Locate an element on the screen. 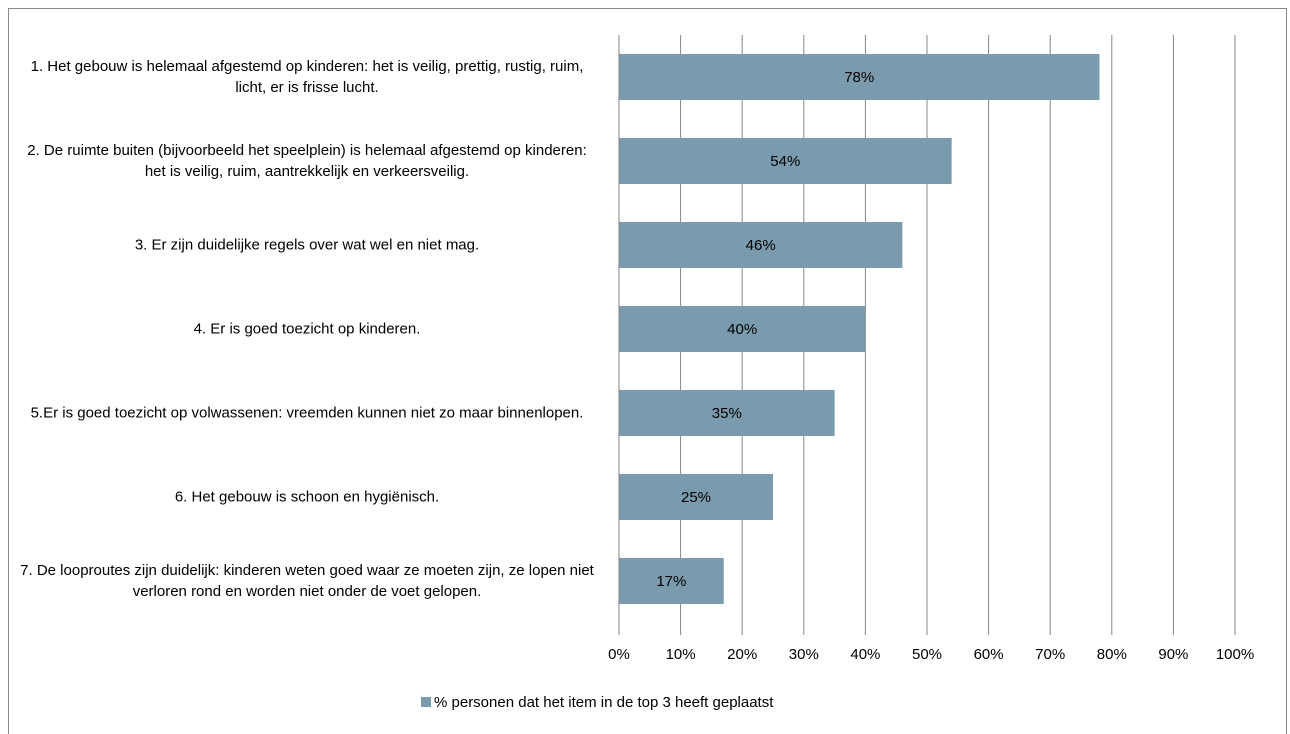 The height and width of the screenshot is (734, 1290). data-label: 35% is located at coordinates (727, 413).